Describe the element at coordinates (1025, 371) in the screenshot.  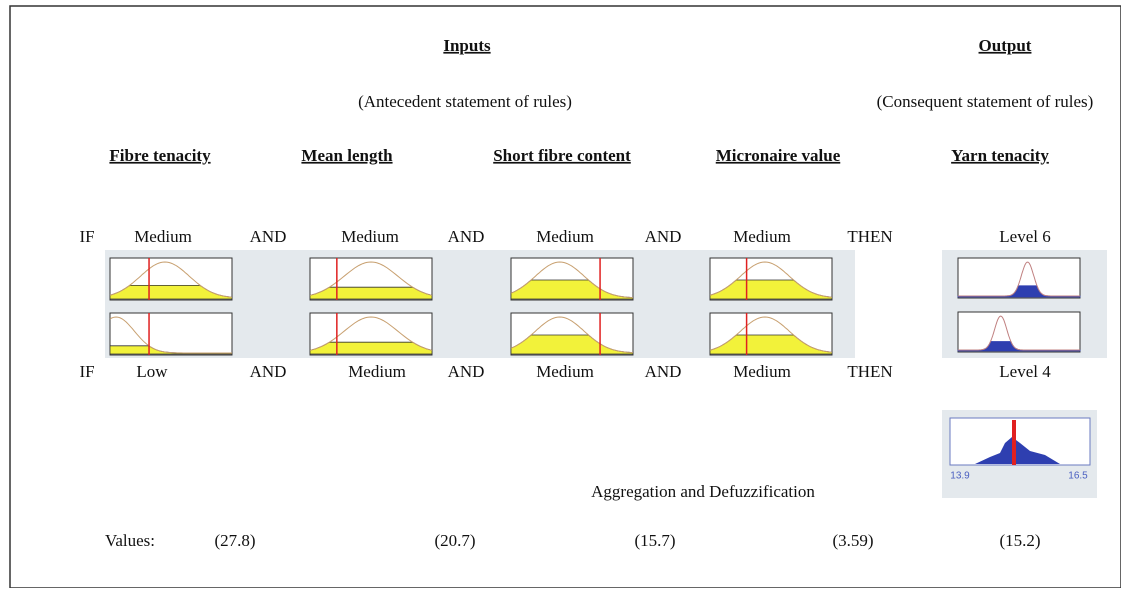
I see `consequent: Level 4` at that location.